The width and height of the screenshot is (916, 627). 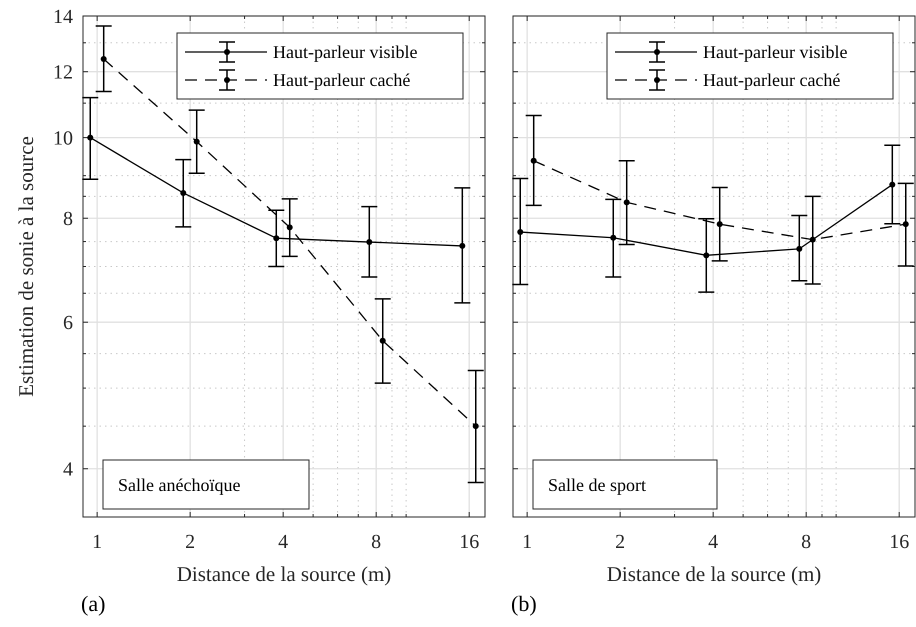 What do you see at coordinates (597, 485) in the screenshot?
I see `annotation: Salle de sport` at bounding box center [597, 485].